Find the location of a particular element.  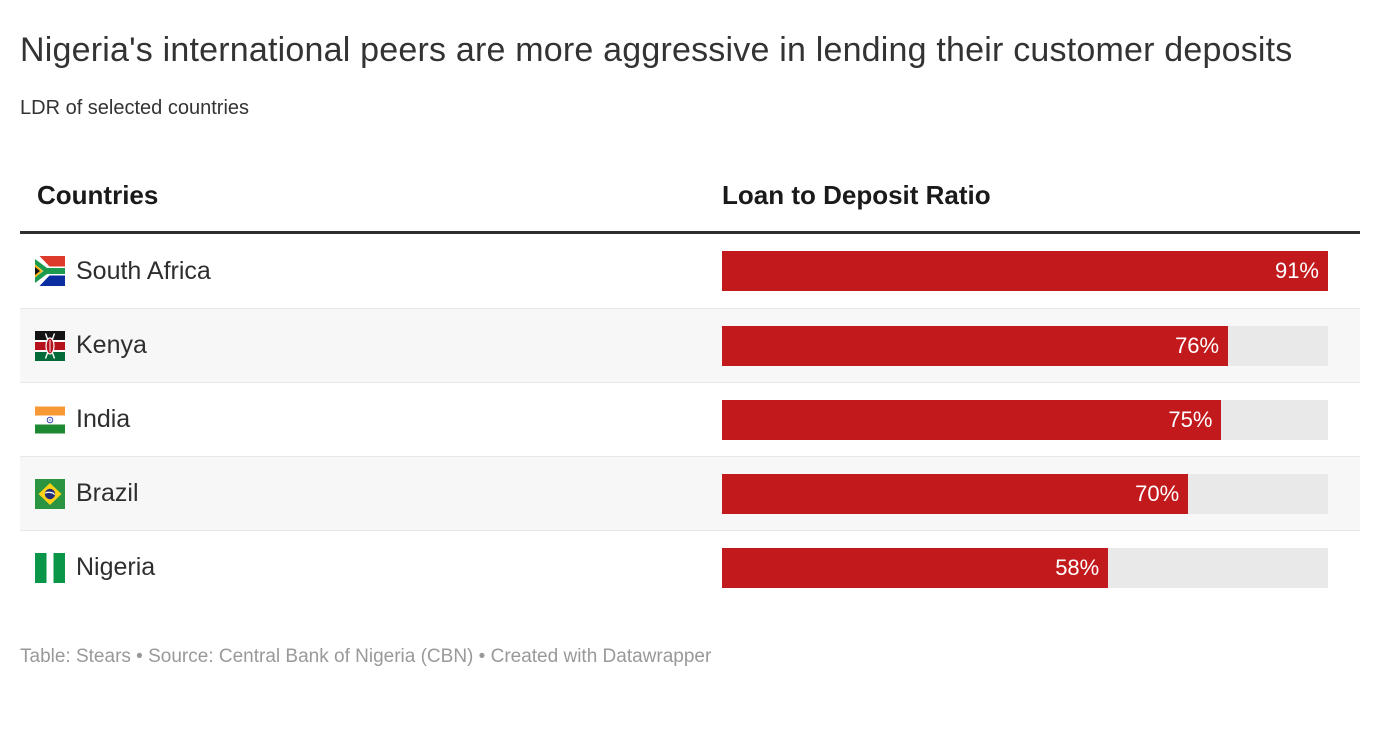

footer-table-credit-link: Stears is located at coordinates (103, 656).